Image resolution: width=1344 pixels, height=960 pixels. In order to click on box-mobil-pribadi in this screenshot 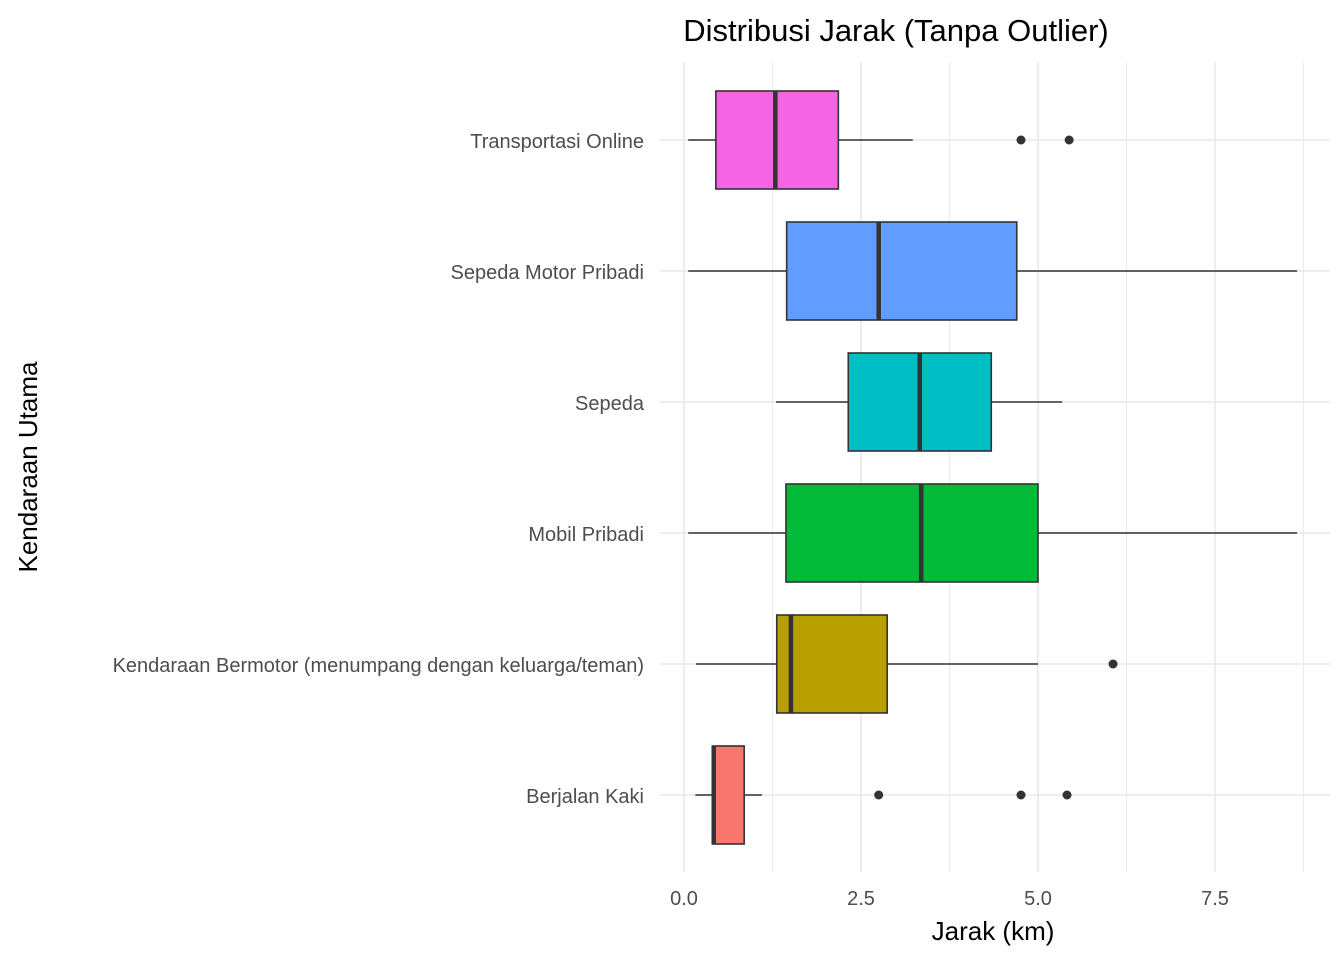, I will do `click(993, 533)`.